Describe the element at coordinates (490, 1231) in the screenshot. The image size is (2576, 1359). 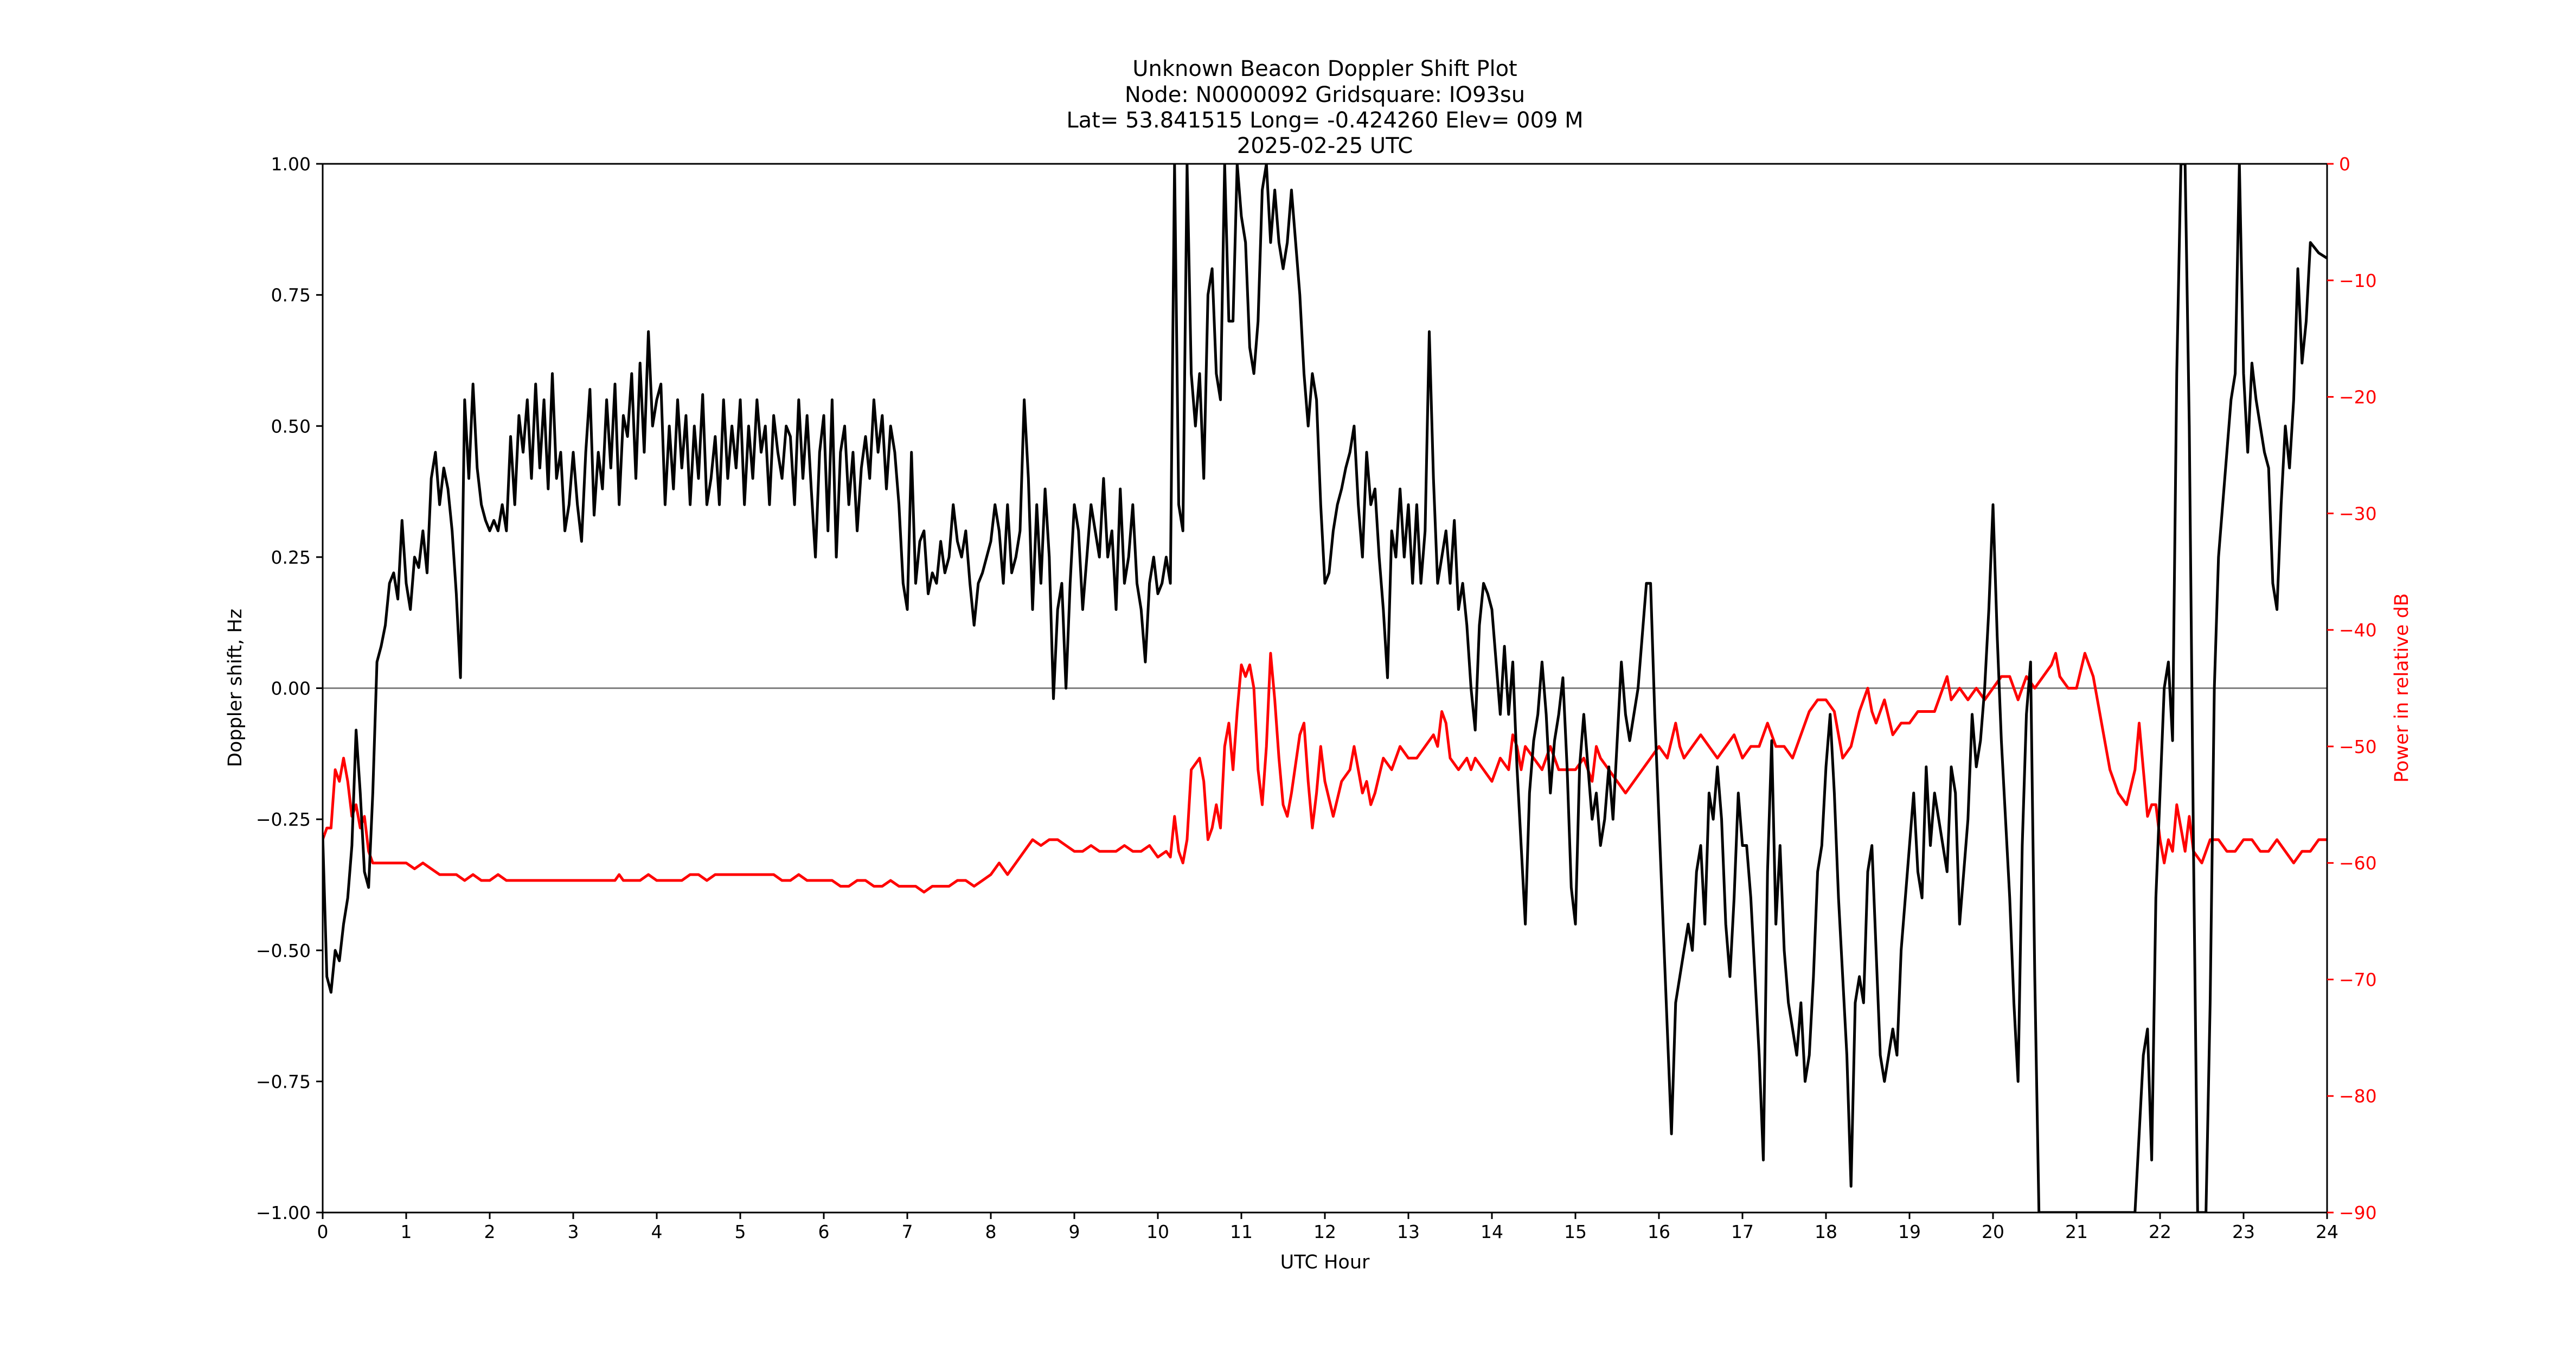
I see `x-tick-label: 2` at that location.